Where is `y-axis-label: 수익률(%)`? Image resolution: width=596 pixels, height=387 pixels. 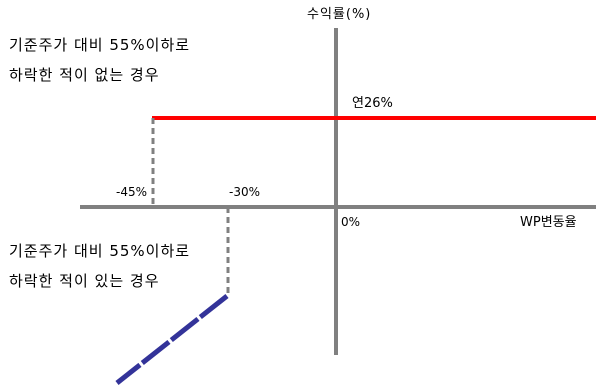 y-axis-label: 수익률(%) is located at coordinates (339, 14).